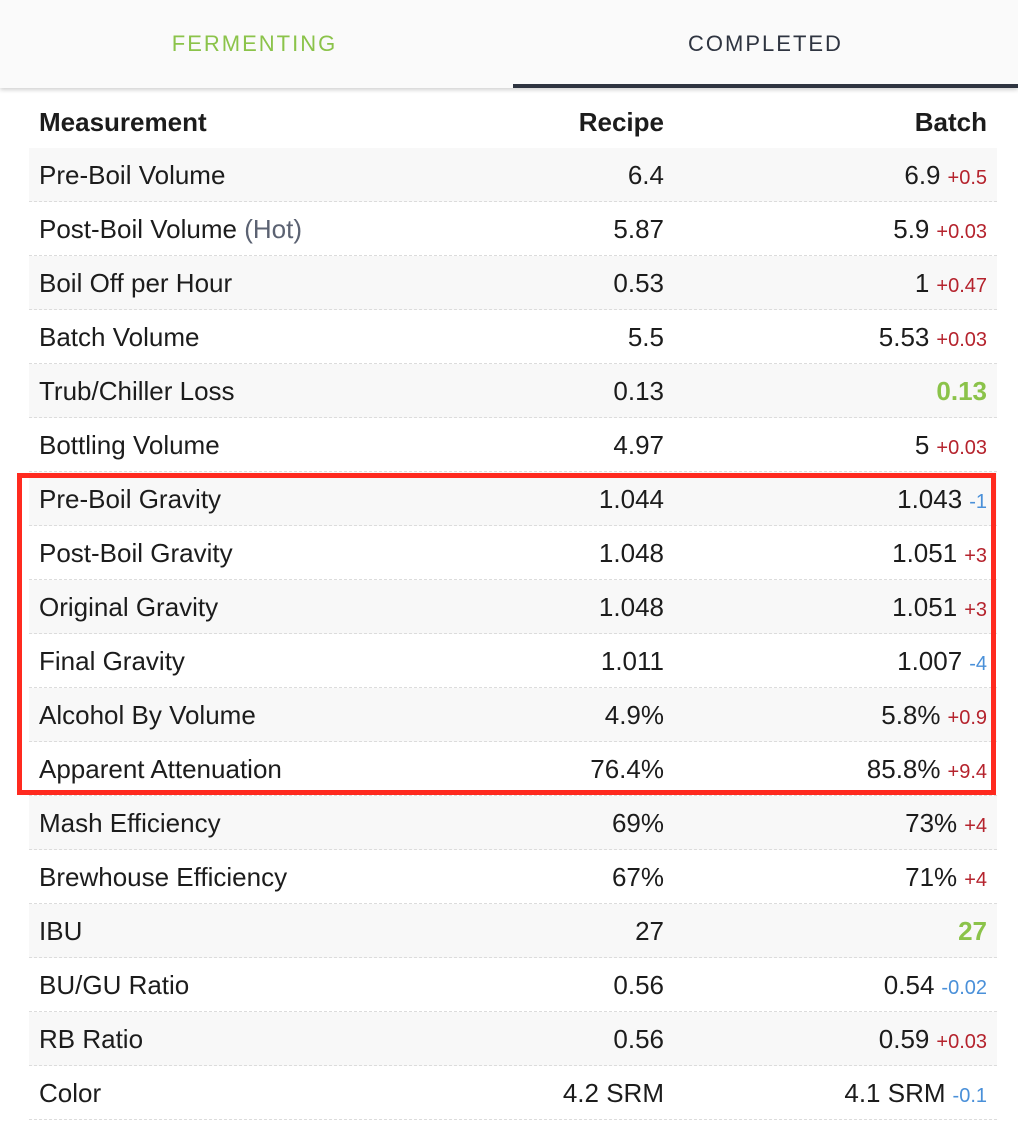 Image resolution: width=1018 pixels, height=1123 pixels. Describe the element at coordinates (634, 715) in the screenshot. I see `recipe-value: 4.9%` at that location.